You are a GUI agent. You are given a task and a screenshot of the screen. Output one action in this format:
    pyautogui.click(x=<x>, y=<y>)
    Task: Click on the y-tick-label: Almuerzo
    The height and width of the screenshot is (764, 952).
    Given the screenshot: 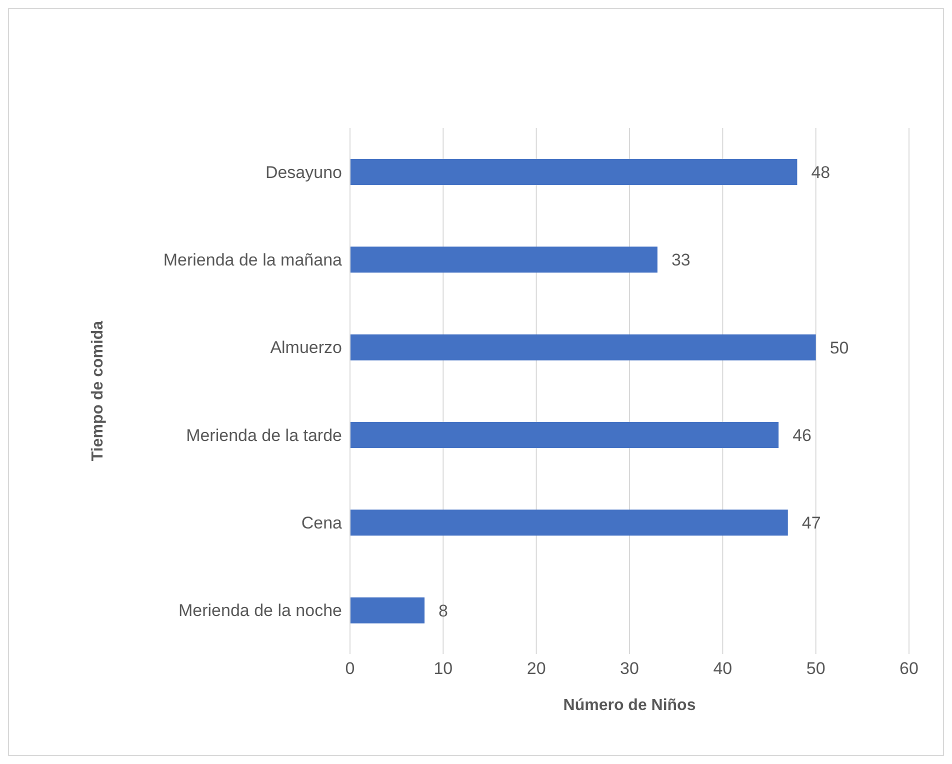 What is the action you would take?
    pyautogui.click(x=306, y=348)
    